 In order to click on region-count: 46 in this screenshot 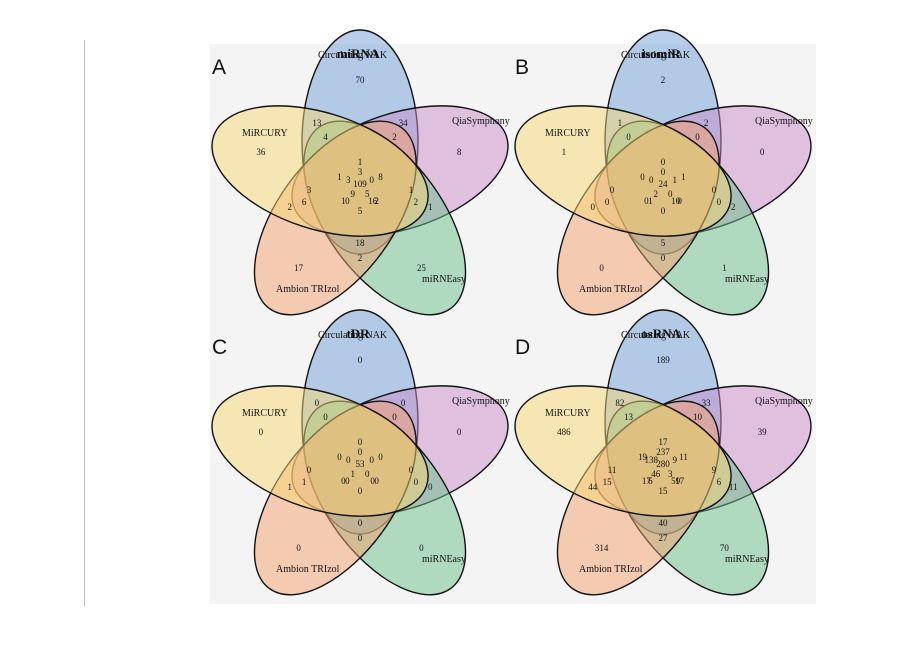, I will do `click(656, 474)`.